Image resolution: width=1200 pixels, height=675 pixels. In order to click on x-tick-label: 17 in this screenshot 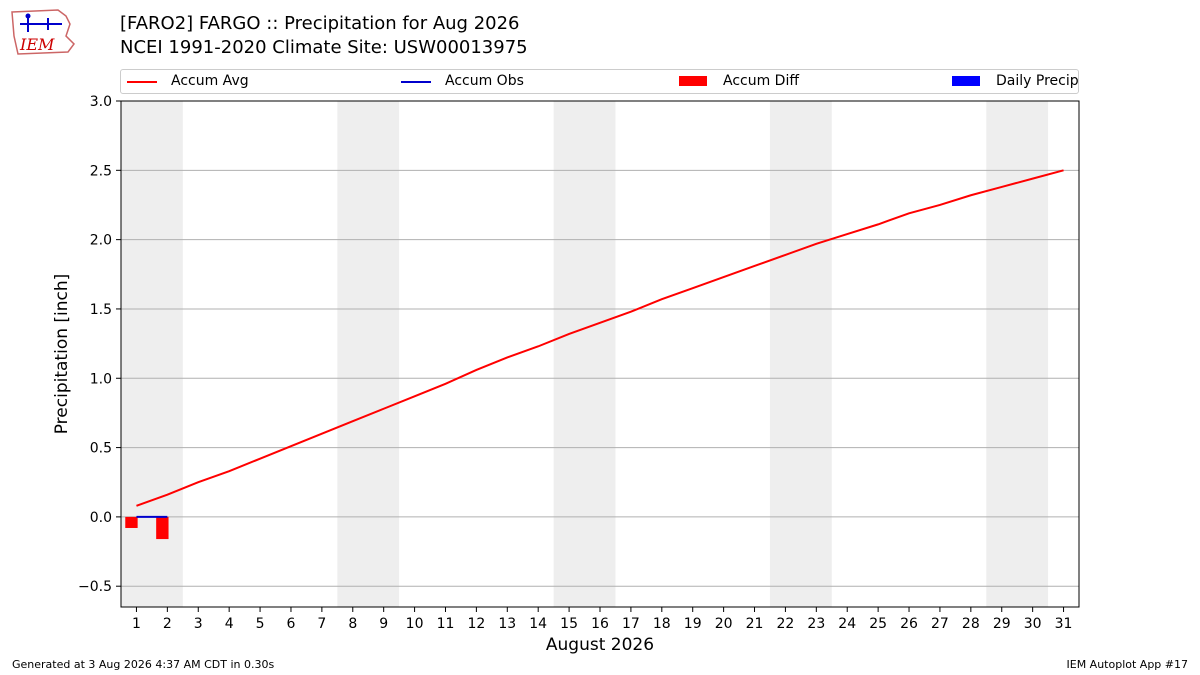, I will do `click(631, 624)`.